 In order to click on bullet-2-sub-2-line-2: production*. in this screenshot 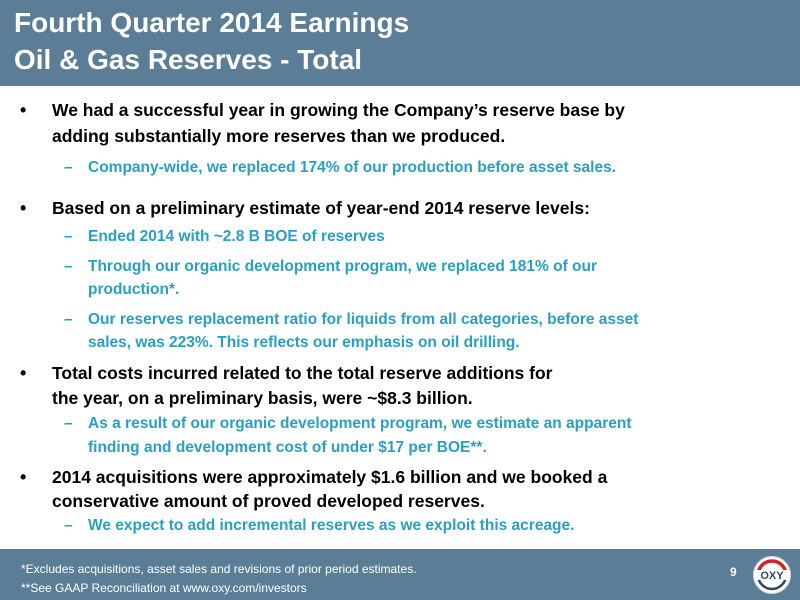, I will do `click(134, 289)`.